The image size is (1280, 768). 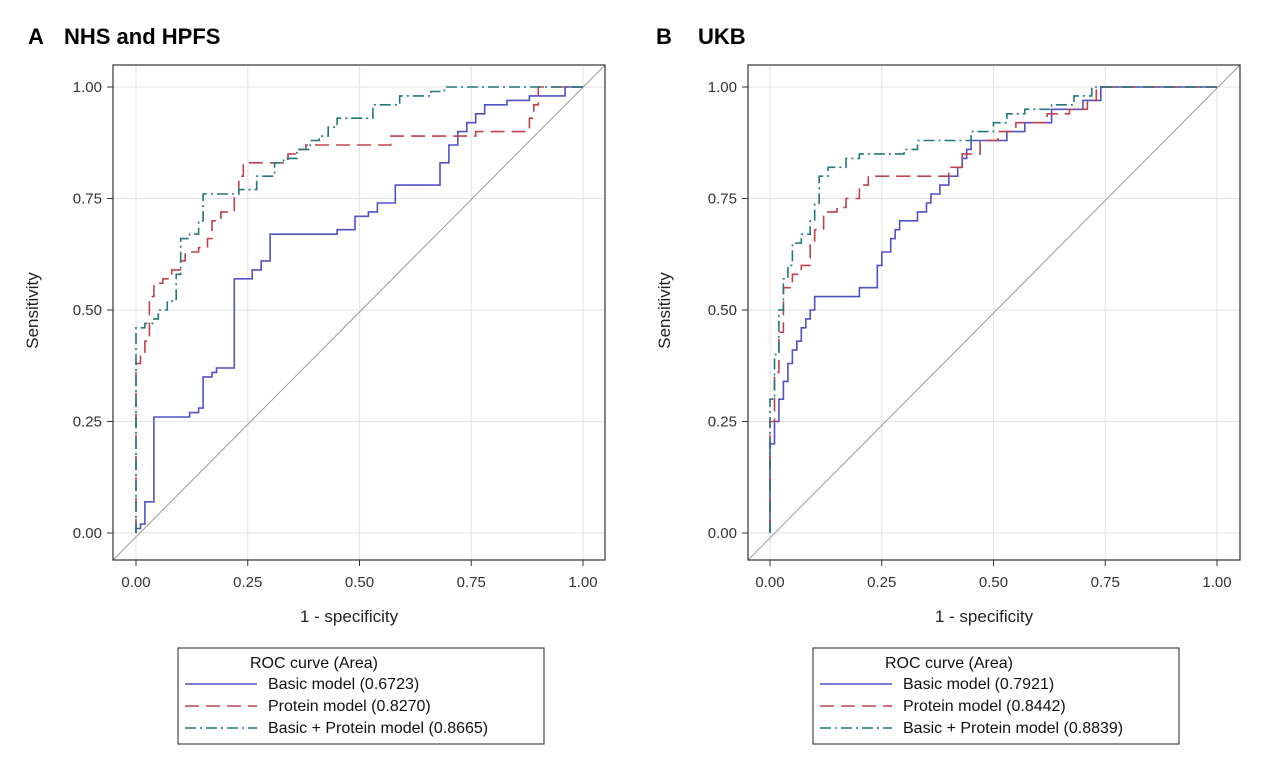 I want to click on panel-a-legend-box, so click(x=361, y=696).